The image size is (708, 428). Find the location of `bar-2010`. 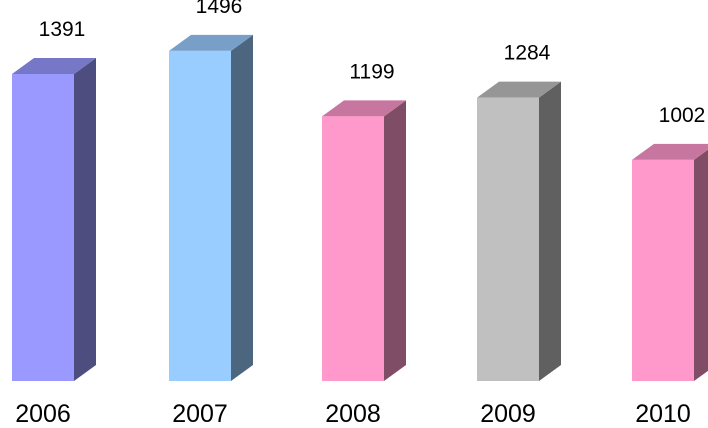

bar-2010 is located at coordinates (670, 262).